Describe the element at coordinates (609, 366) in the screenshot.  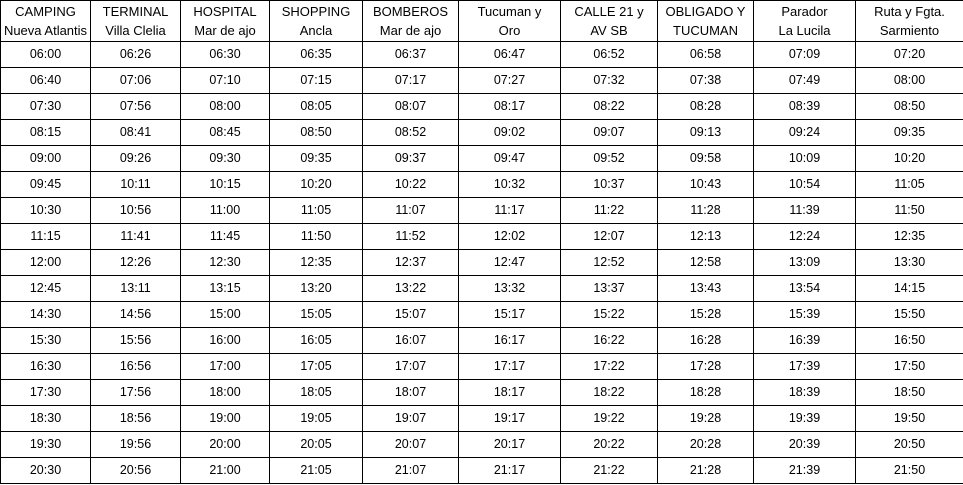
I see `departure-time-cell: 17:22` at that location.